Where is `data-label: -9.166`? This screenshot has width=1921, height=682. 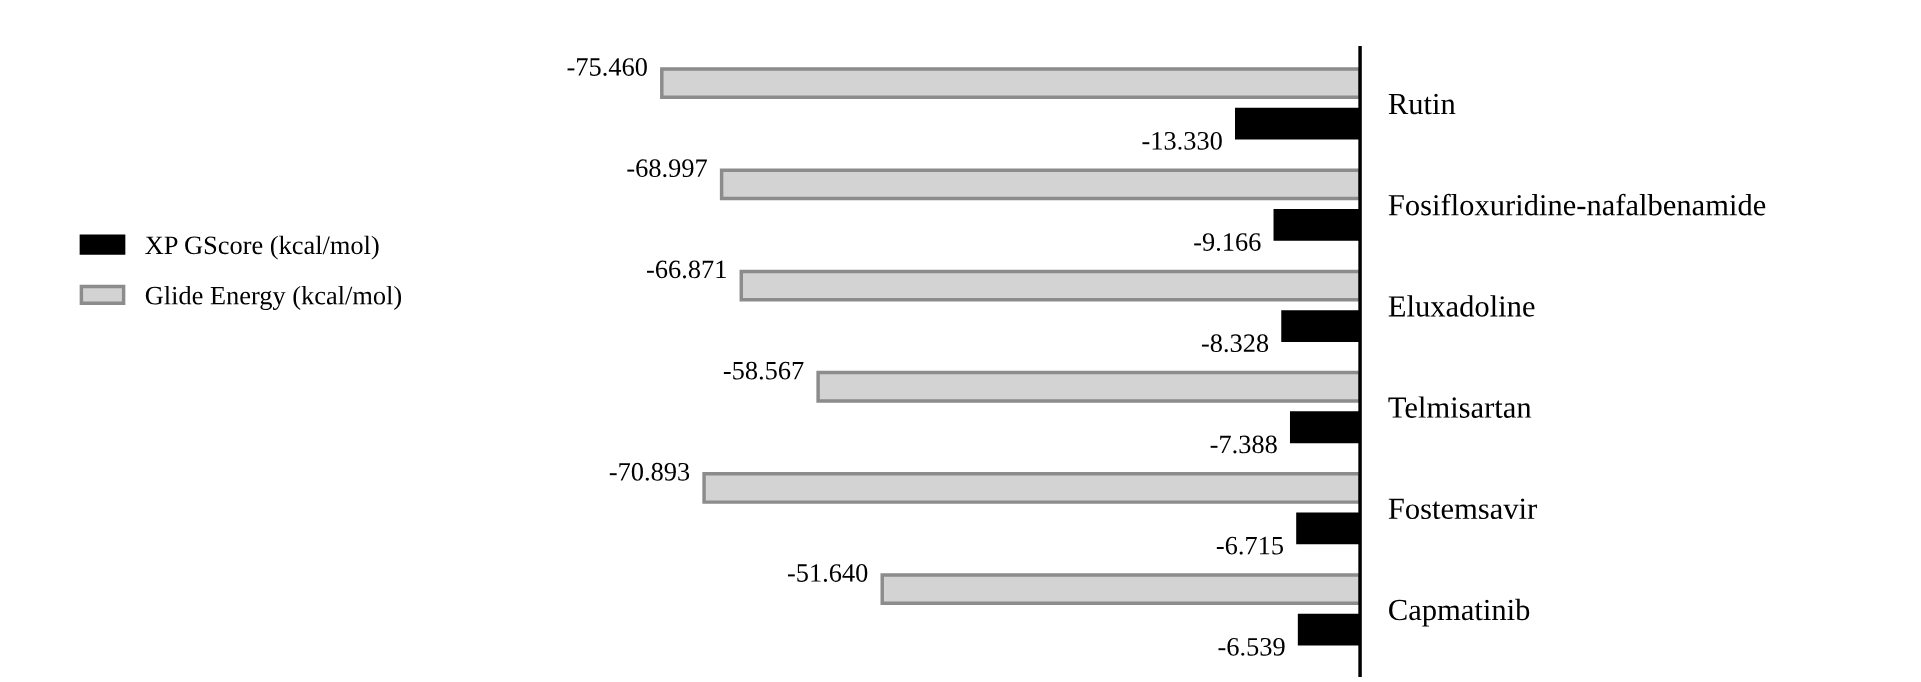
data-label: -9.166 is located at coordinates (1227, 242).